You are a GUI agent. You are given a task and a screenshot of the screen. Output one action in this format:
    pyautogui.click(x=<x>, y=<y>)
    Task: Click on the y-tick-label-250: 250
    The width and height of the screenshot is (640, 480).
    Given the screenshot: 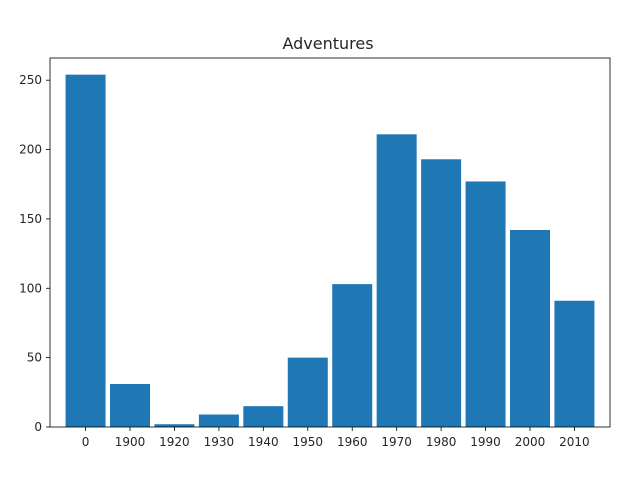 What is the action you would take?
    pyautogui.click(x=30, y=80)
    